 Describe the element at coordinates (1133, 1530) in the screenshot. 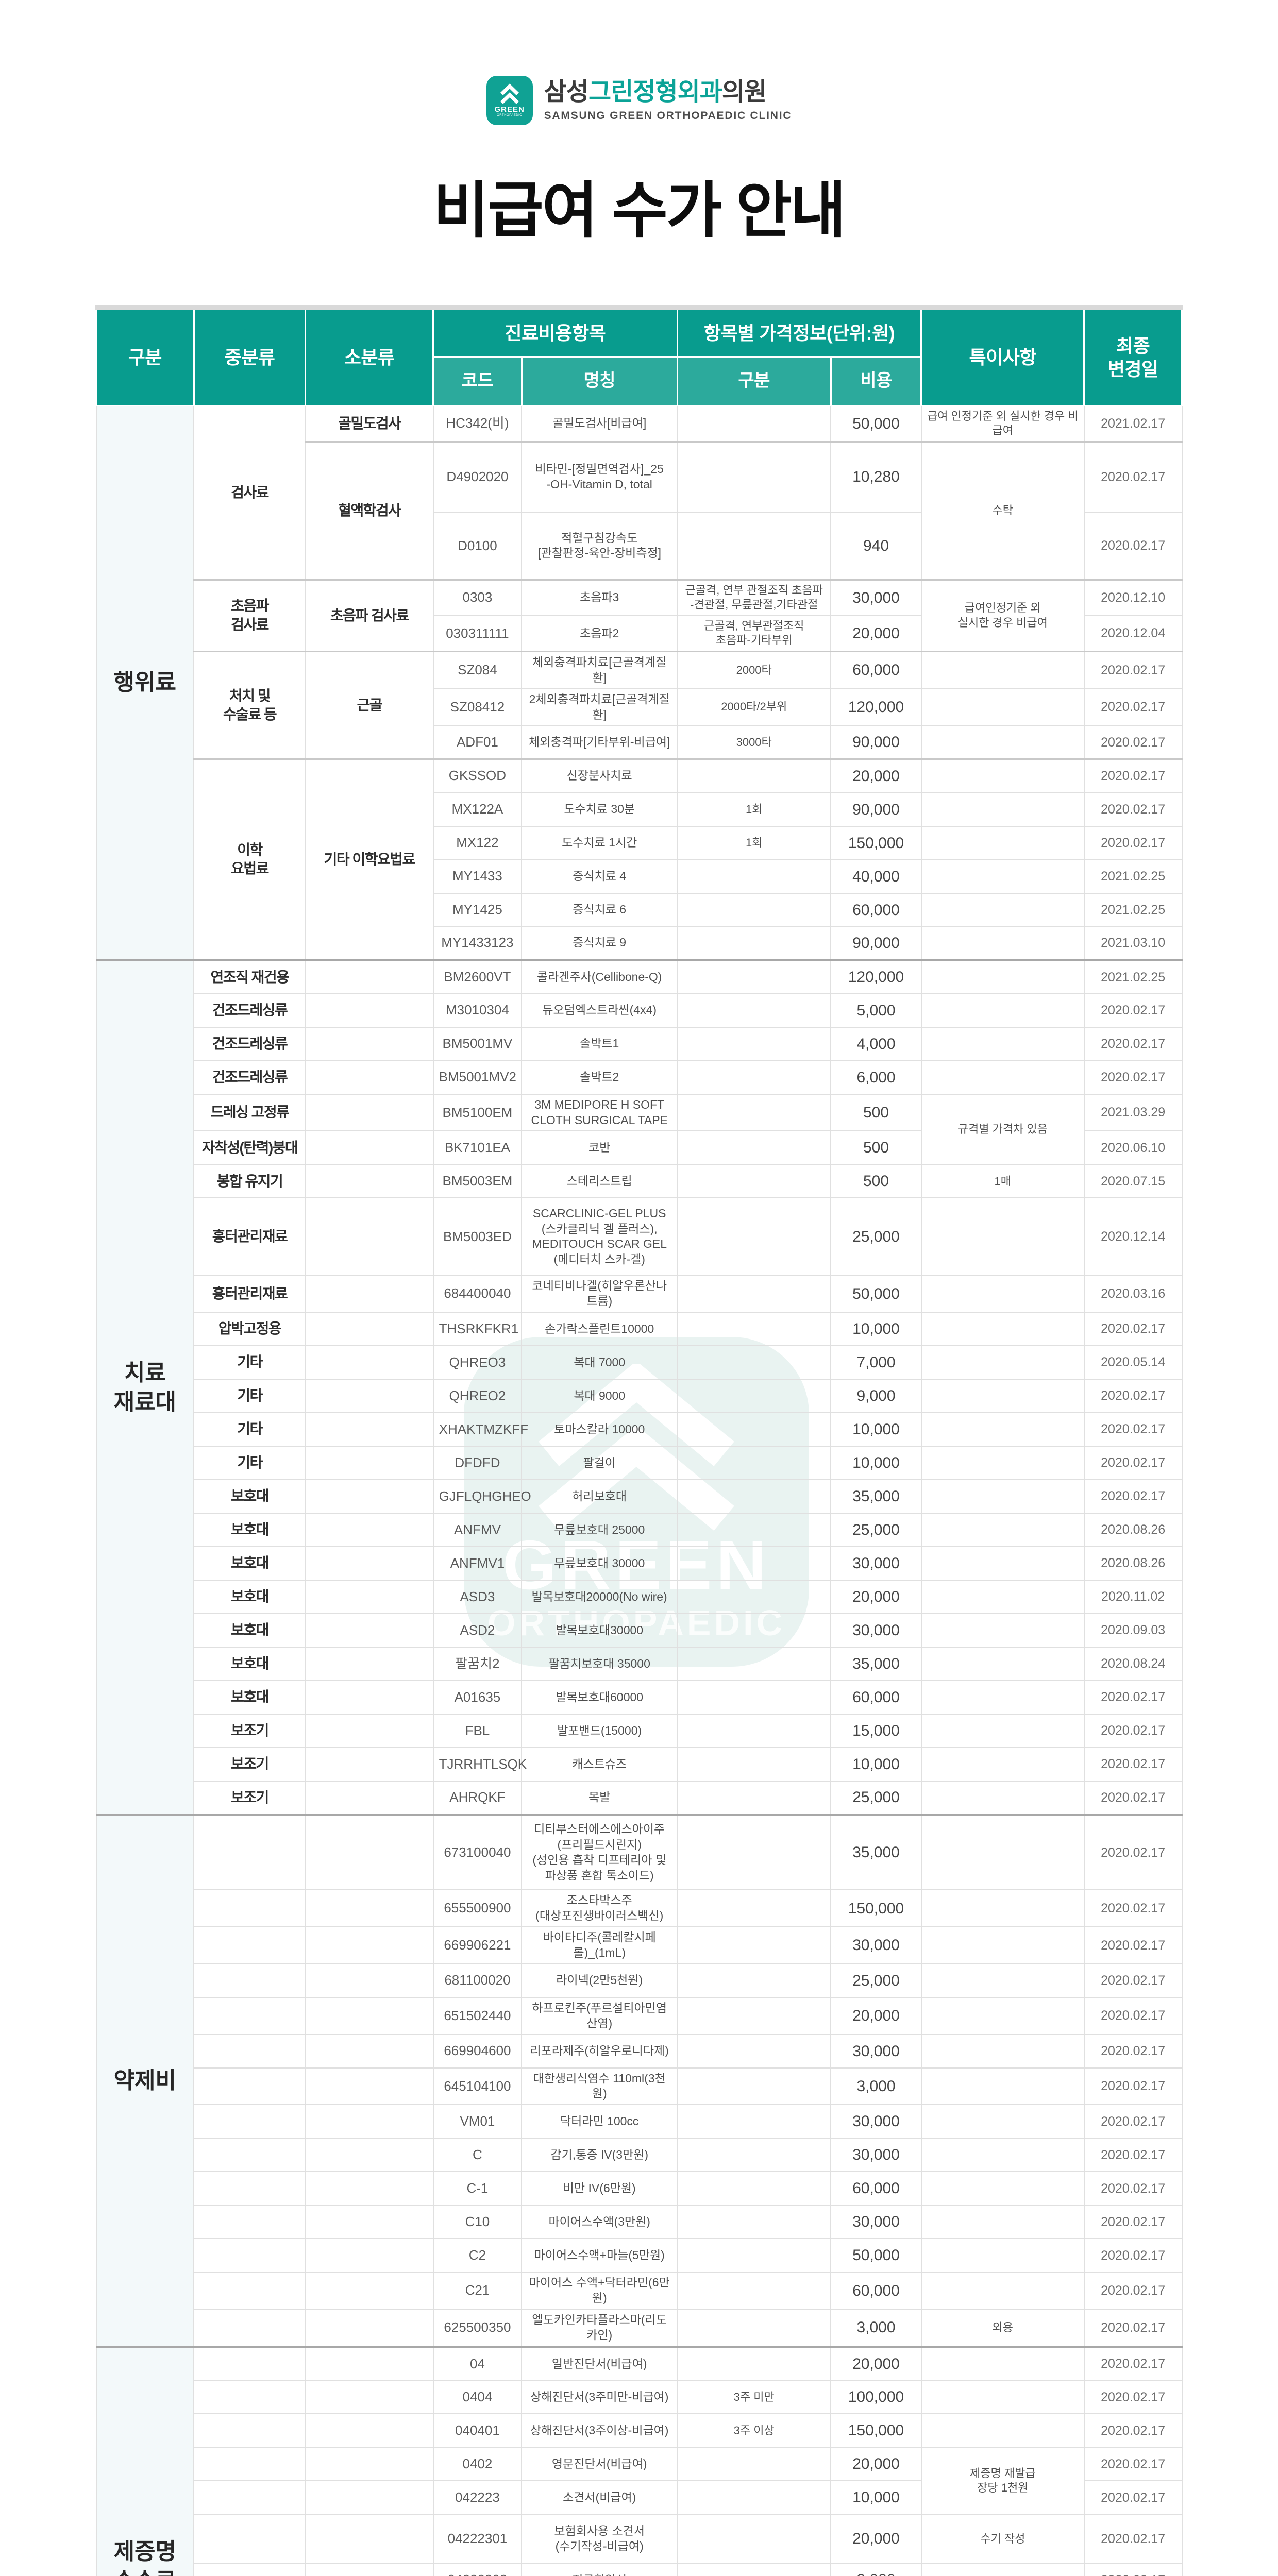

I see `cell-last-modified: 2020.08.26` at that location.